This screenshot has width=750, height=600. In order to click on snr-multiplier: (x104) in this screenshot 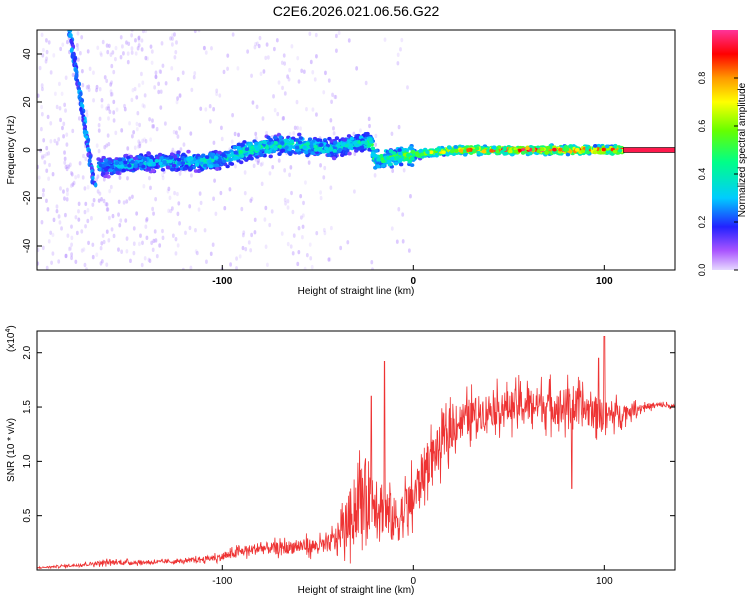, I will do `click(11, 338)`.